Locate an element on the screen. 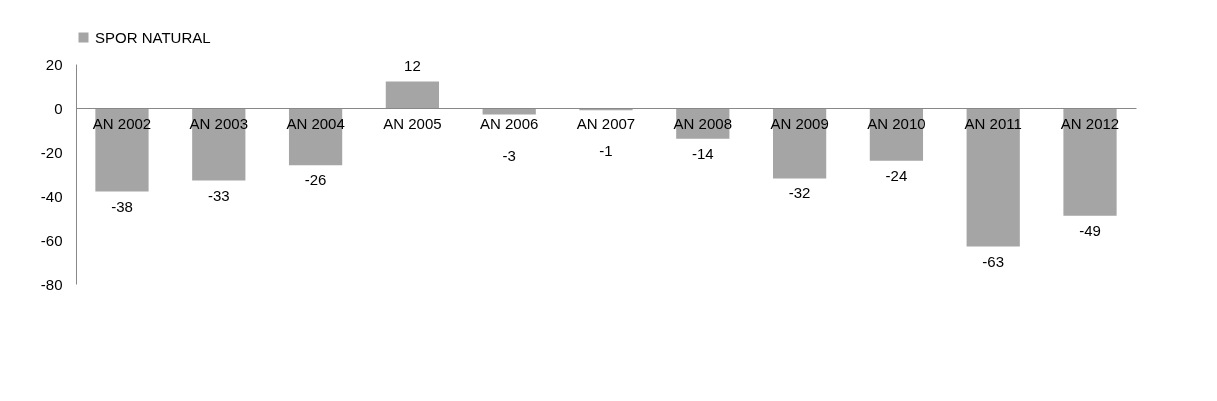 This screenshot has width=1217, height=401. y-tick-label: -80 is located at coordinates (51, 284).